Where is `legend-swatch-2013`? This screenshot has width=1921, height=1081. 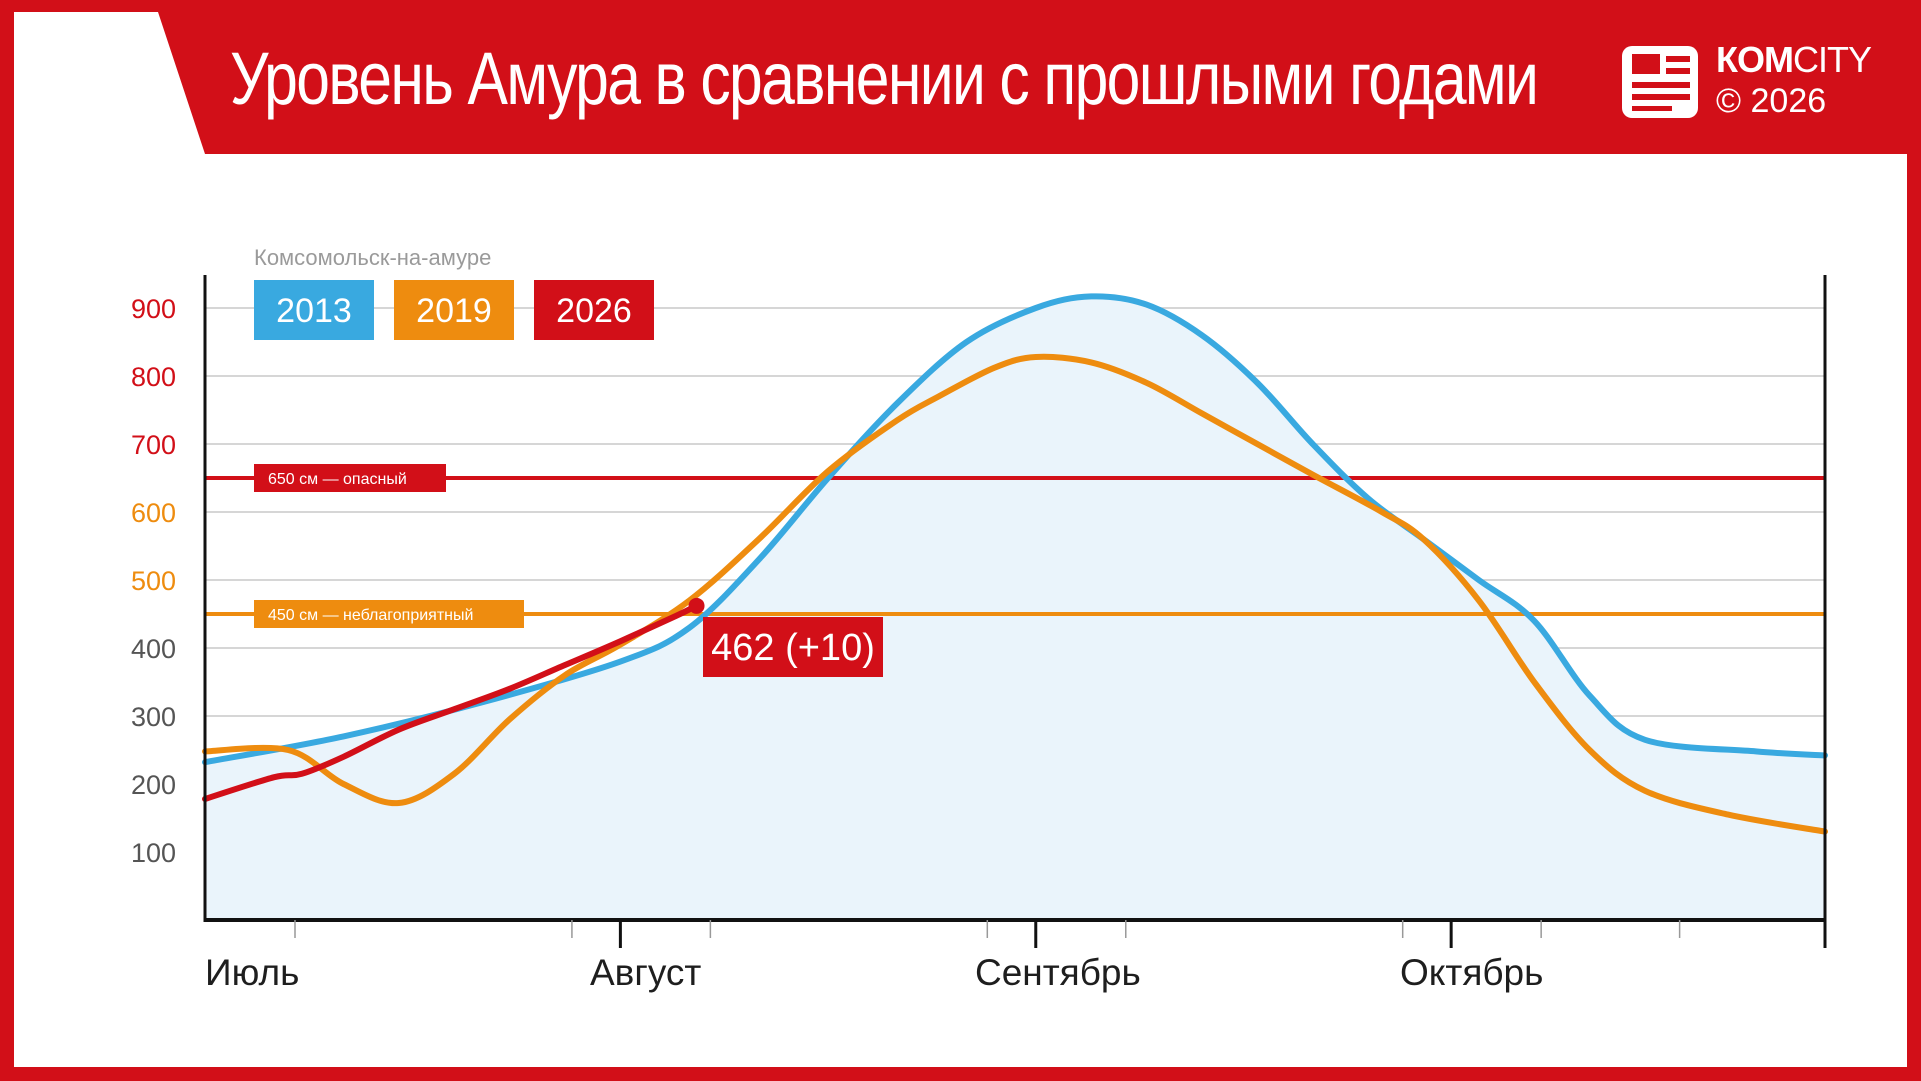 legend-swatch-2013 is located at coordinates (314, 310).